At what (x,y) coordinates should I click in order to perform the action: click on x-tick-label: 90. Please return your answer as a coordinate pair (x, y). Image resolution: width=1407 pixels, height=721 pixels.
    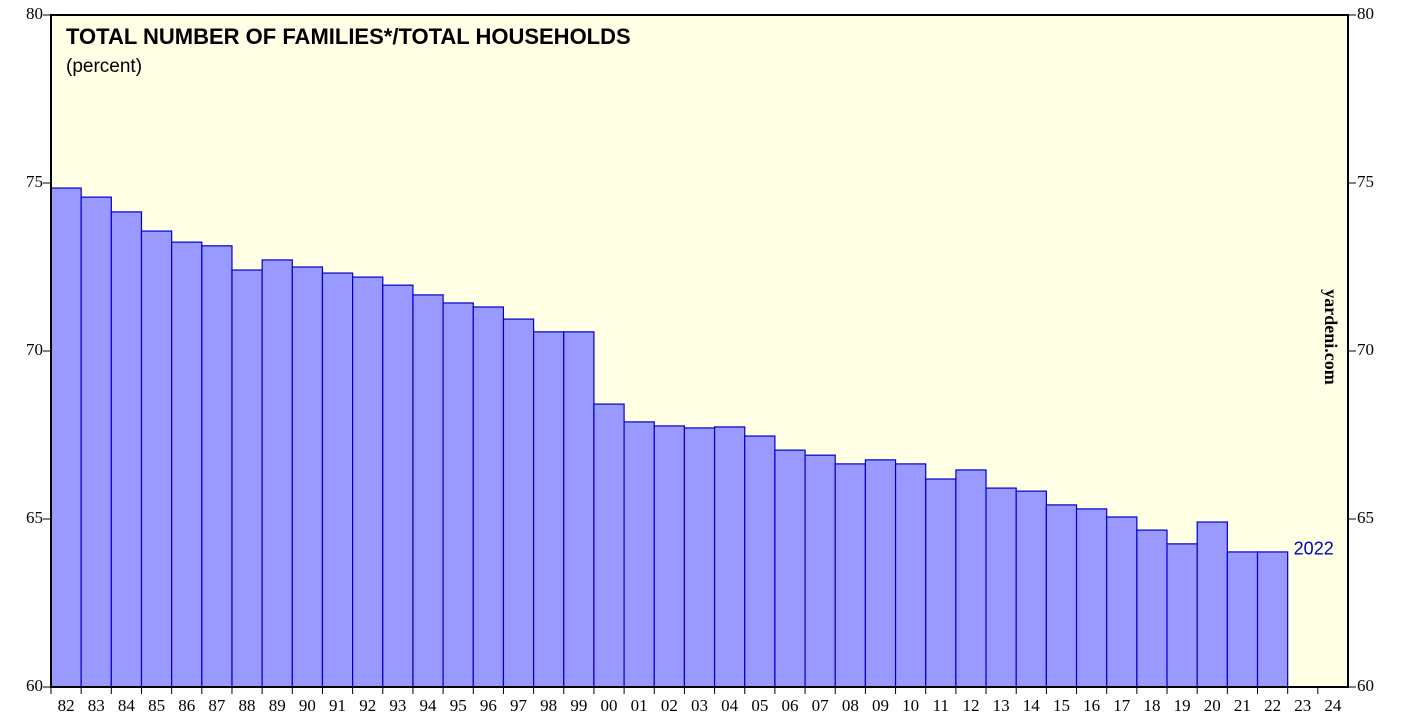
    Looking at the image, I should click on (307, 705).